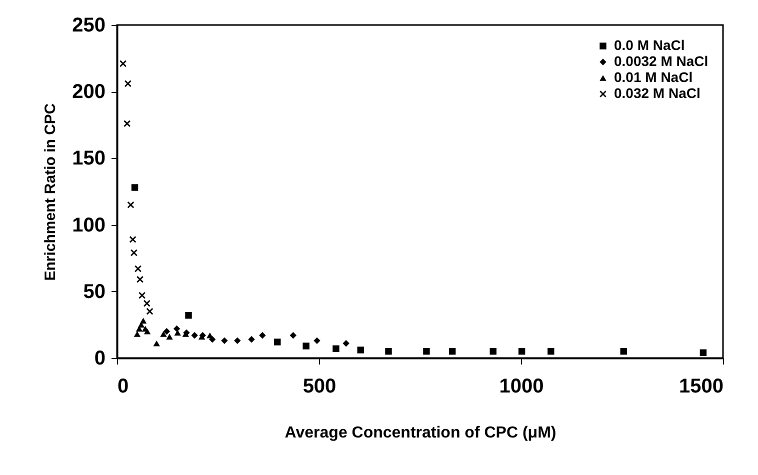 Image resolution: width=758 pixels, height=475 pixels. Describe the element at coordinates (661, 61) in the screenshot. I see `legend-label: 0.0032 M NaCl` at that location.